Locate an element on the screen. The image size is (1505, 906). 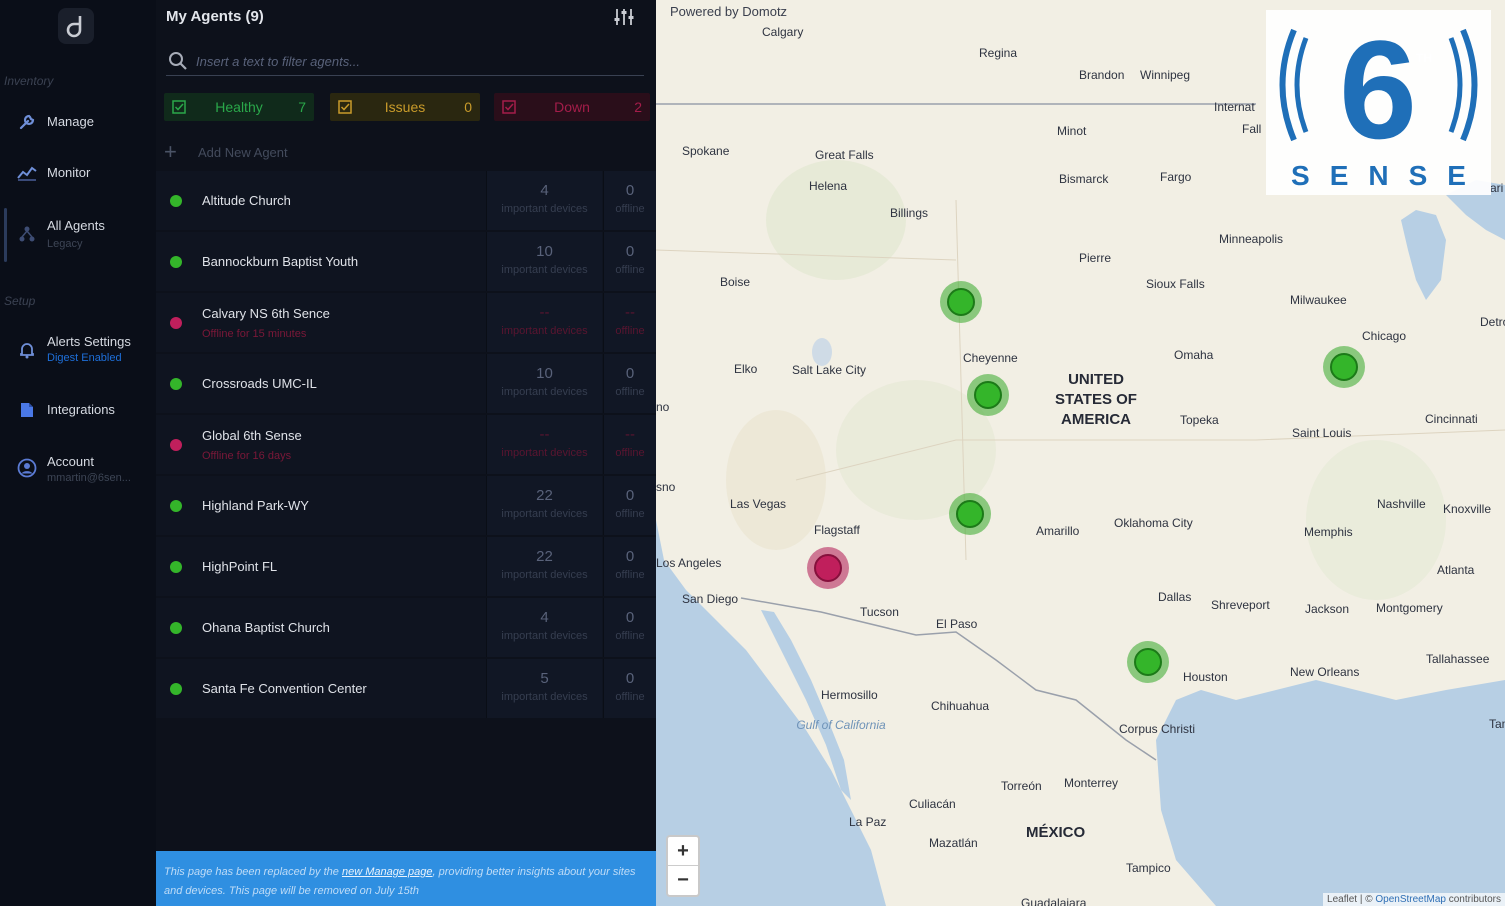
important-devices-cell: 10 important devices is located at coordinates (544, 383).